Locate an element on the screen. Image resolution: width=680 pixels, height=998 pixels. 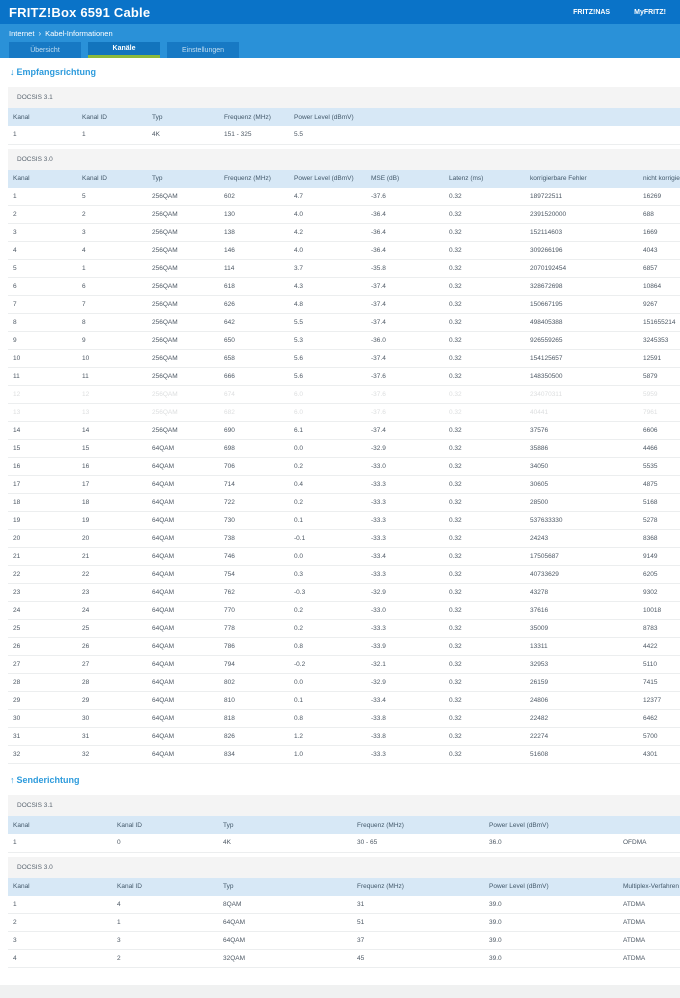
table-cell: 17505687 is located at coordinates (581, 556).